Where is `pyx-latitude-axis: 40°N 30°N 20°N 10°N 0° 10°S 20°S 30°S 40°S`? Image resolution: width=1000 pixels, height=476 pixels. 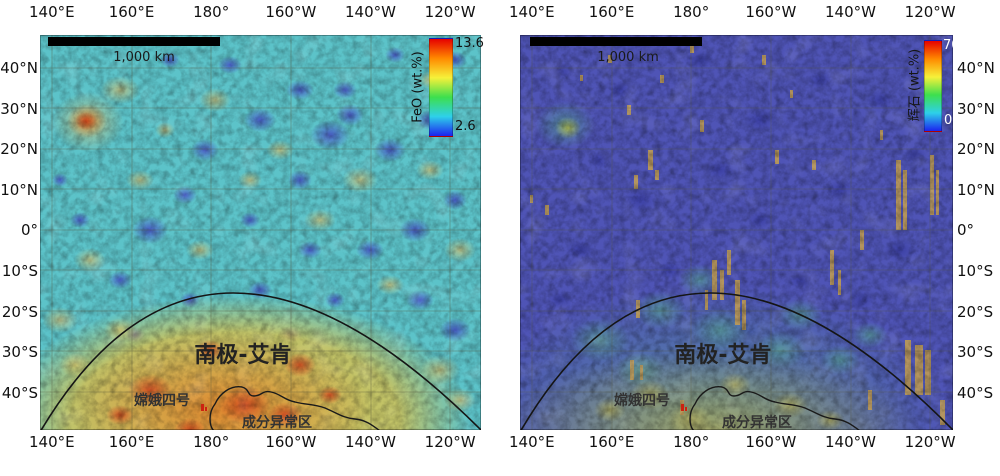 pyx-latitude-axis: 40°N 30°N 20°N 10°N 0° 10°S 20°S 30°S 40°S is located at coordinates (978, 230).